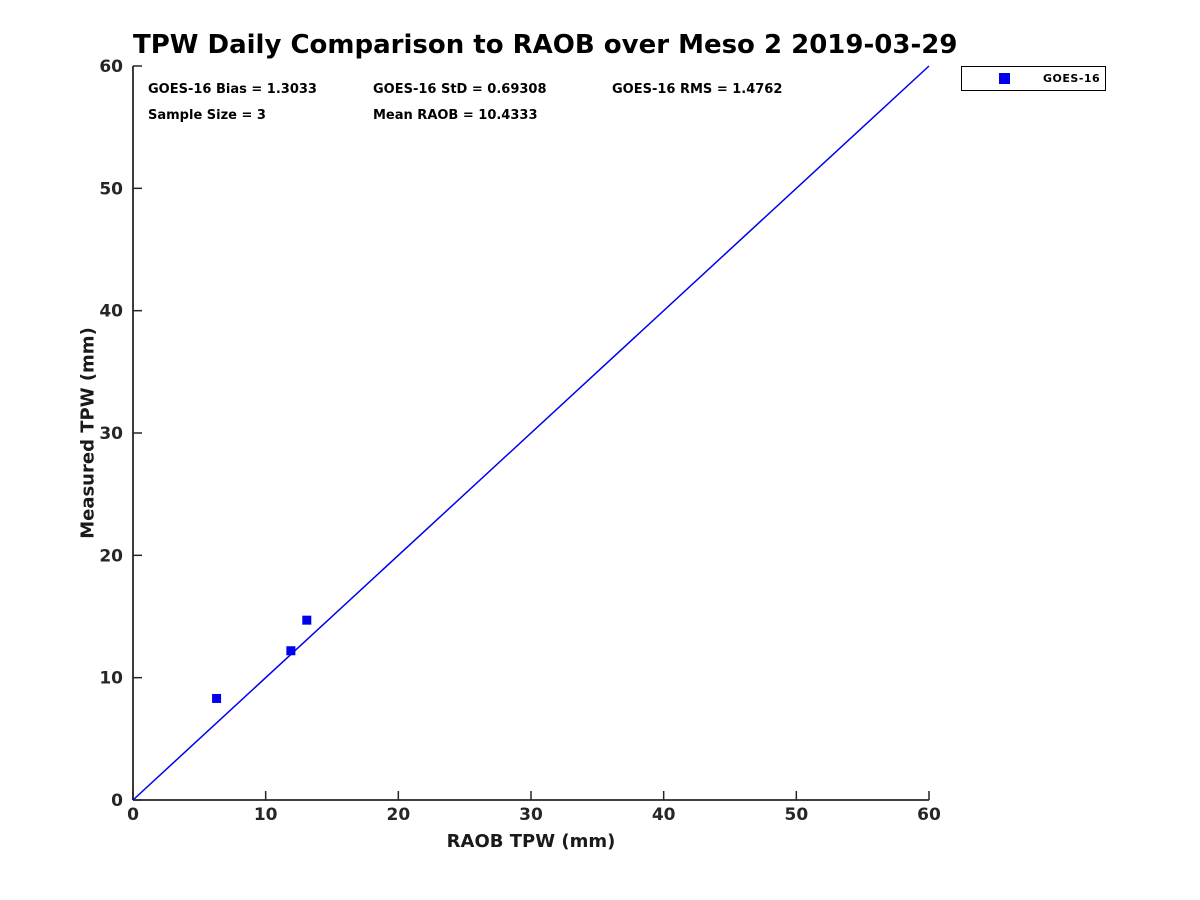  I want to click on legend-square-icon, so click(1004, 78).